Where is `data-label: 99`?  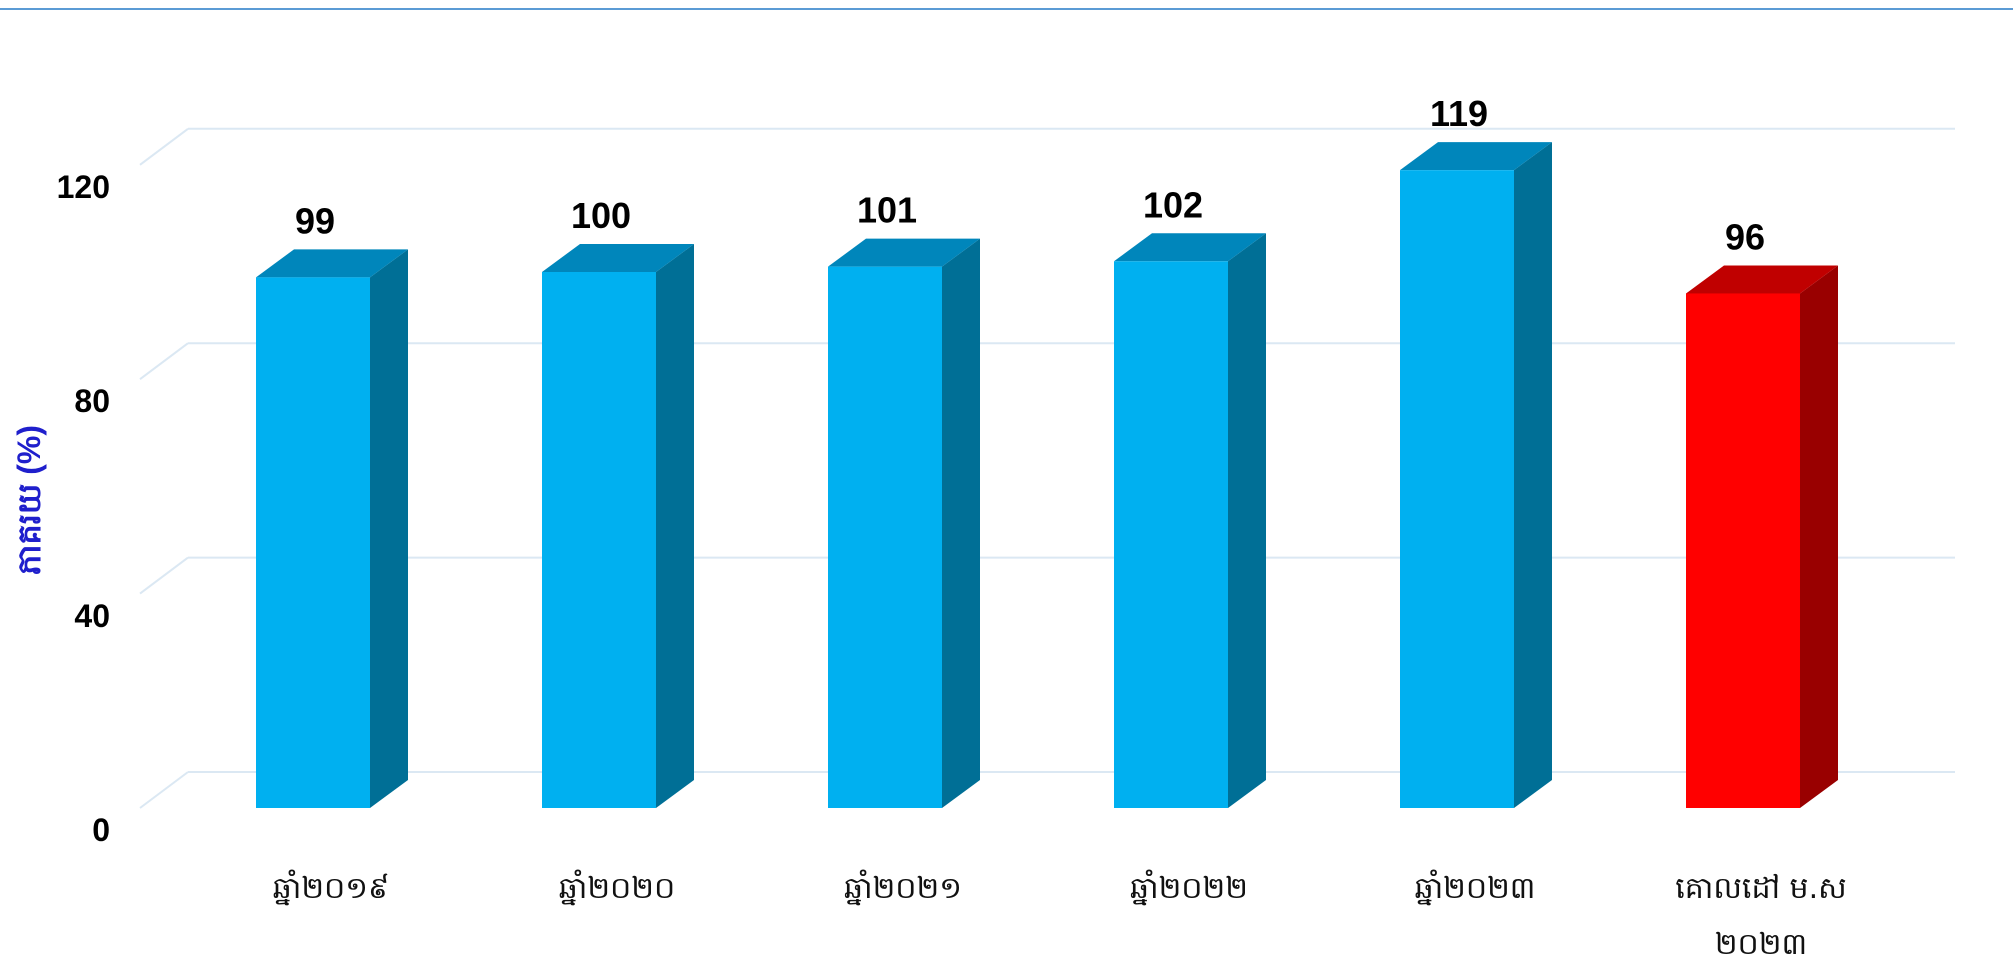 data-label: 99 is located at coordinates (315, 220).